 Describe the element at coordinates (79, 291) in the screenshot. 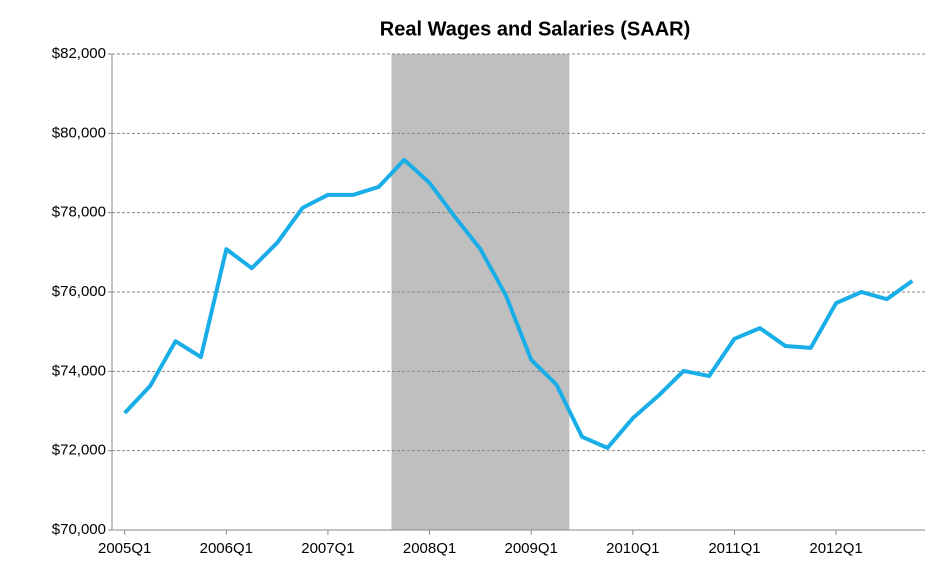

I see `y-tick-label: $76,000` at that location.